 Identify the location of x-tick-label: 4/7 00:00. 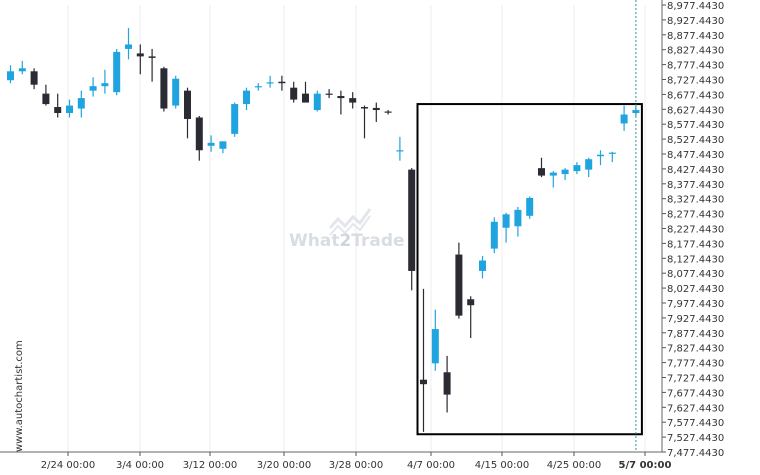
(431, 465).